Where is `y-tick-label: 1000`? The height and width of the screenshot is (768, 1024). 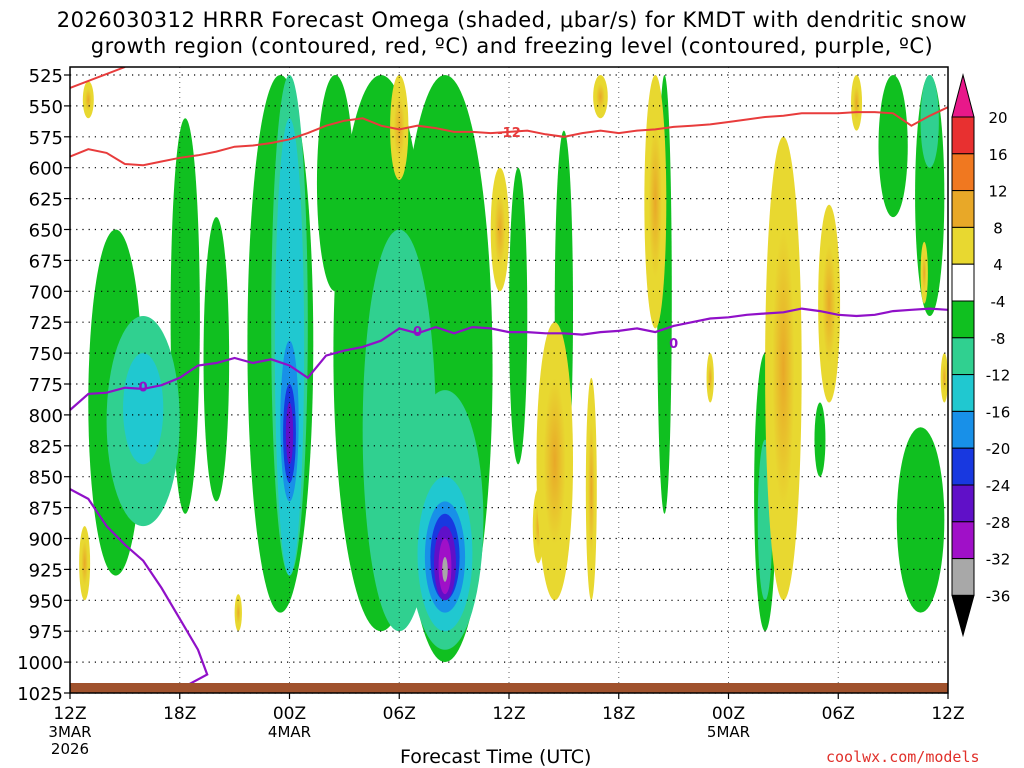 y-tick-label: 1000 is located at coordinates (40, 663).